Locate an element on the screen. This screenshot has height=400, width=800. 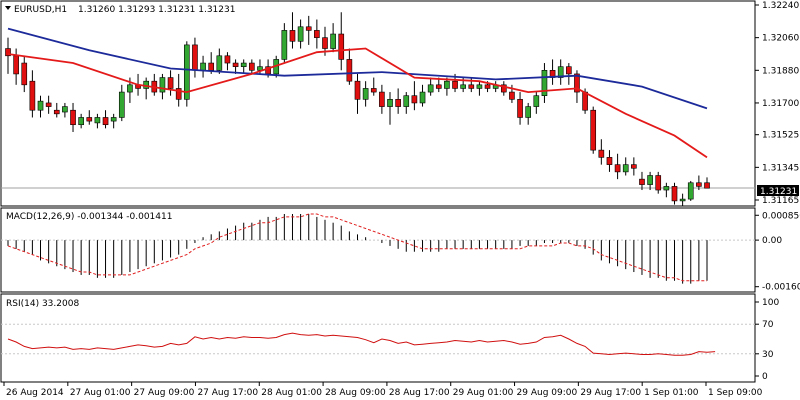
macd-label: MACD(12,26,9) -0.001344 -0.001411 is located at coordinates (89, 217).